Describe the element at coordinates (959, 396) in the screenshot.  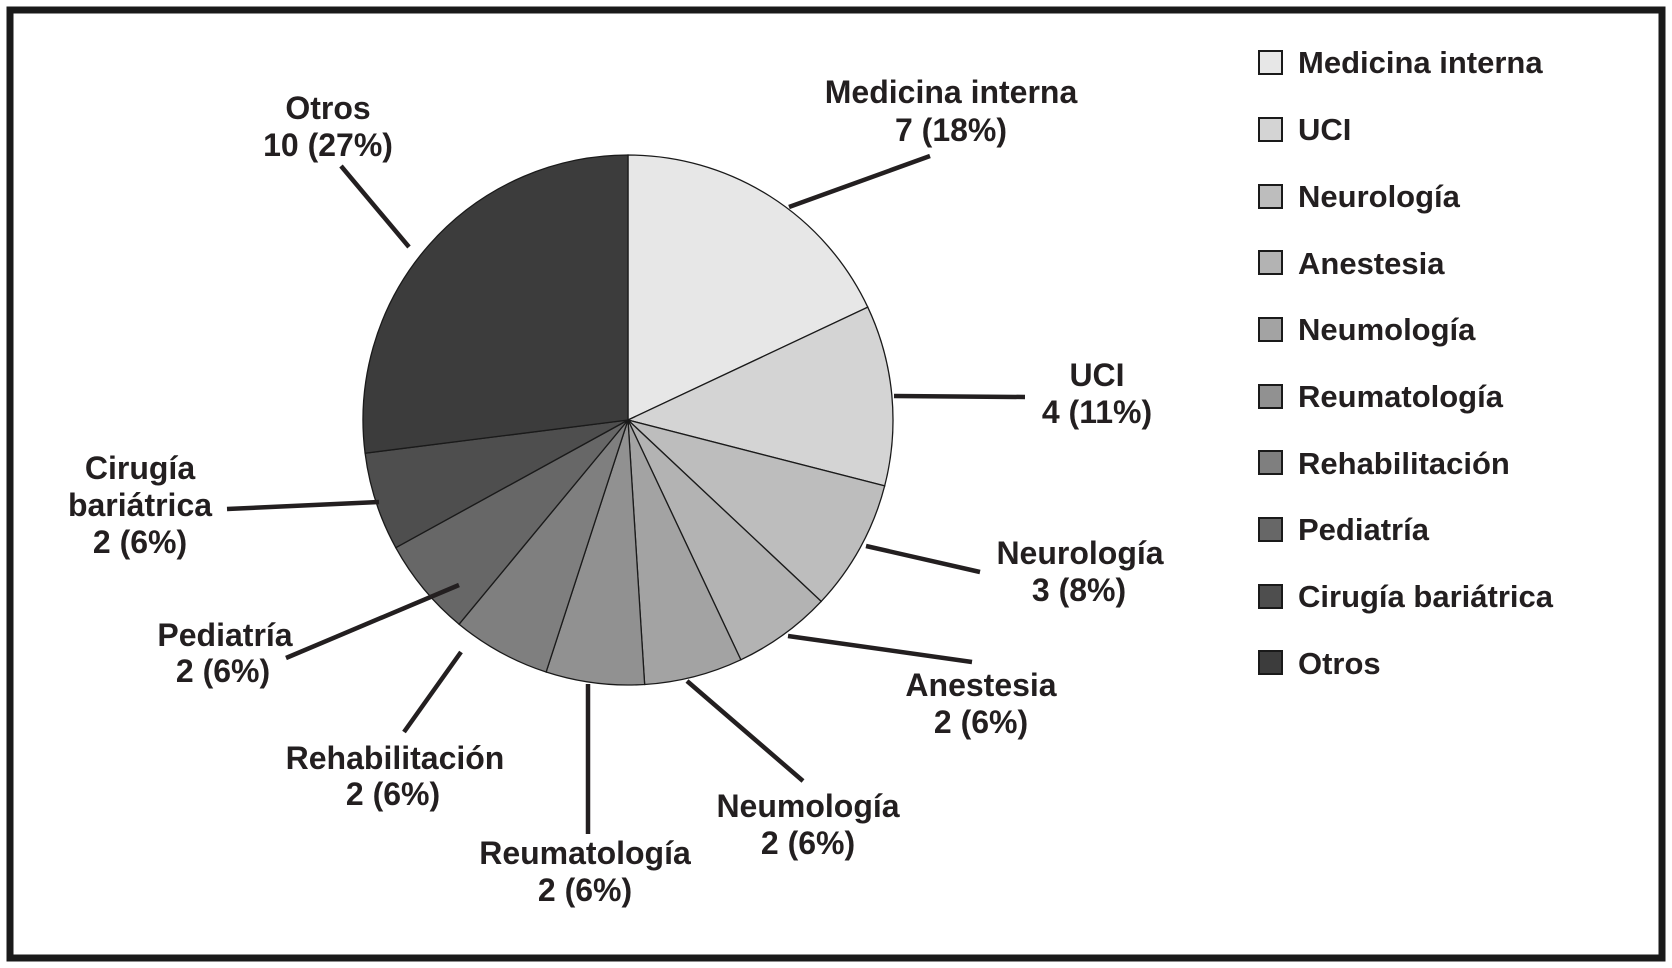
I see `leader-line-uci` at that location.